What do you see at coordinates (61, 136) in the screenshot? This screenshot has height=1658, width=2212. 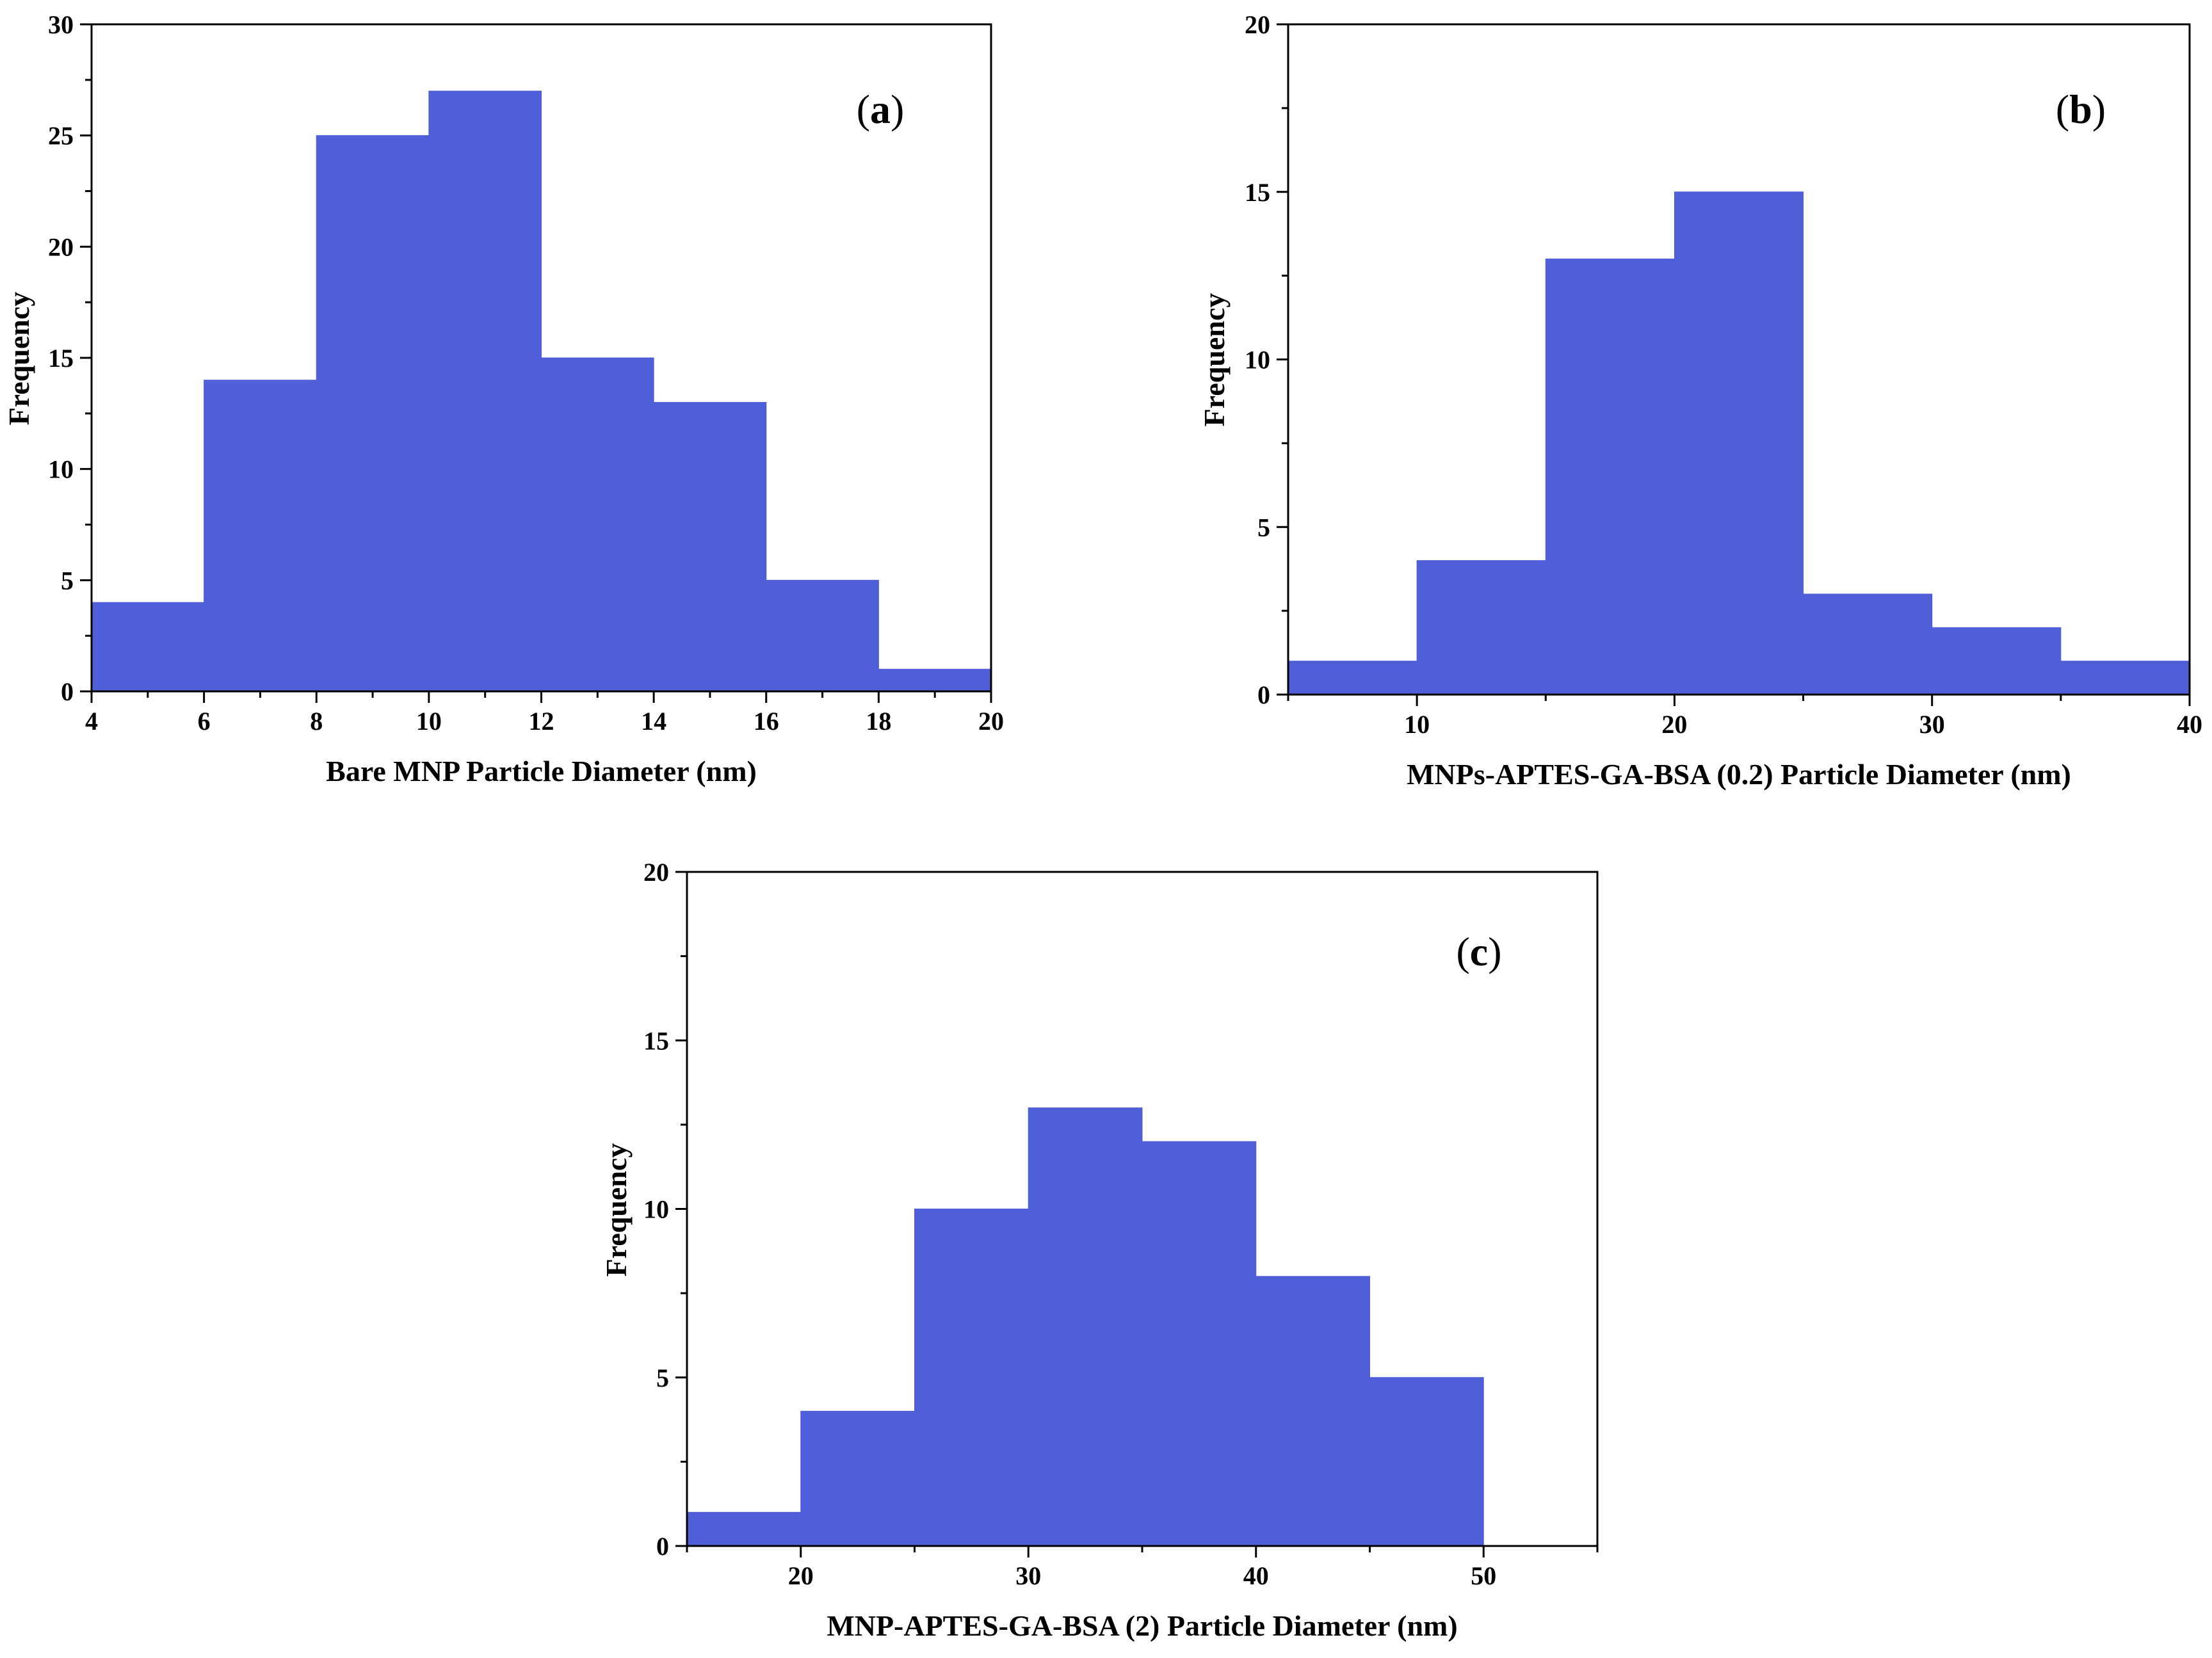 I see `y-tick-label: 25` at bounding box center [61, 136].